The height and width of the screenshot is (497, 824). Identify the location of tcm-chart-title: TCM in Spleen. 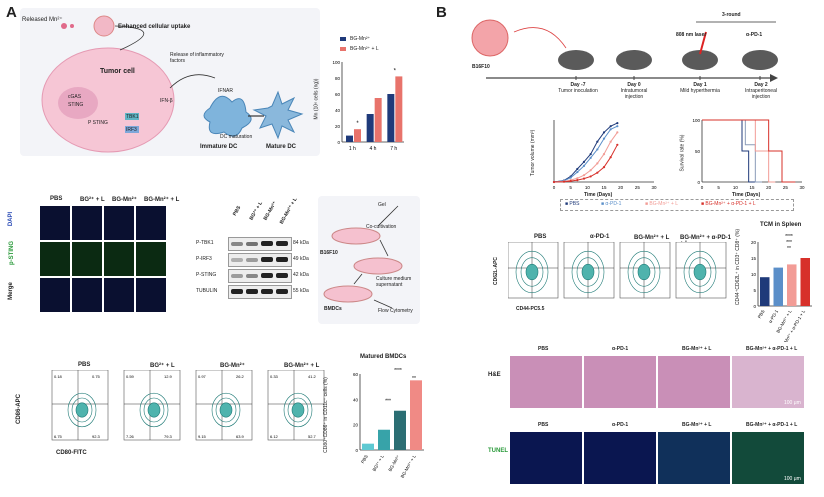
(781, 225).